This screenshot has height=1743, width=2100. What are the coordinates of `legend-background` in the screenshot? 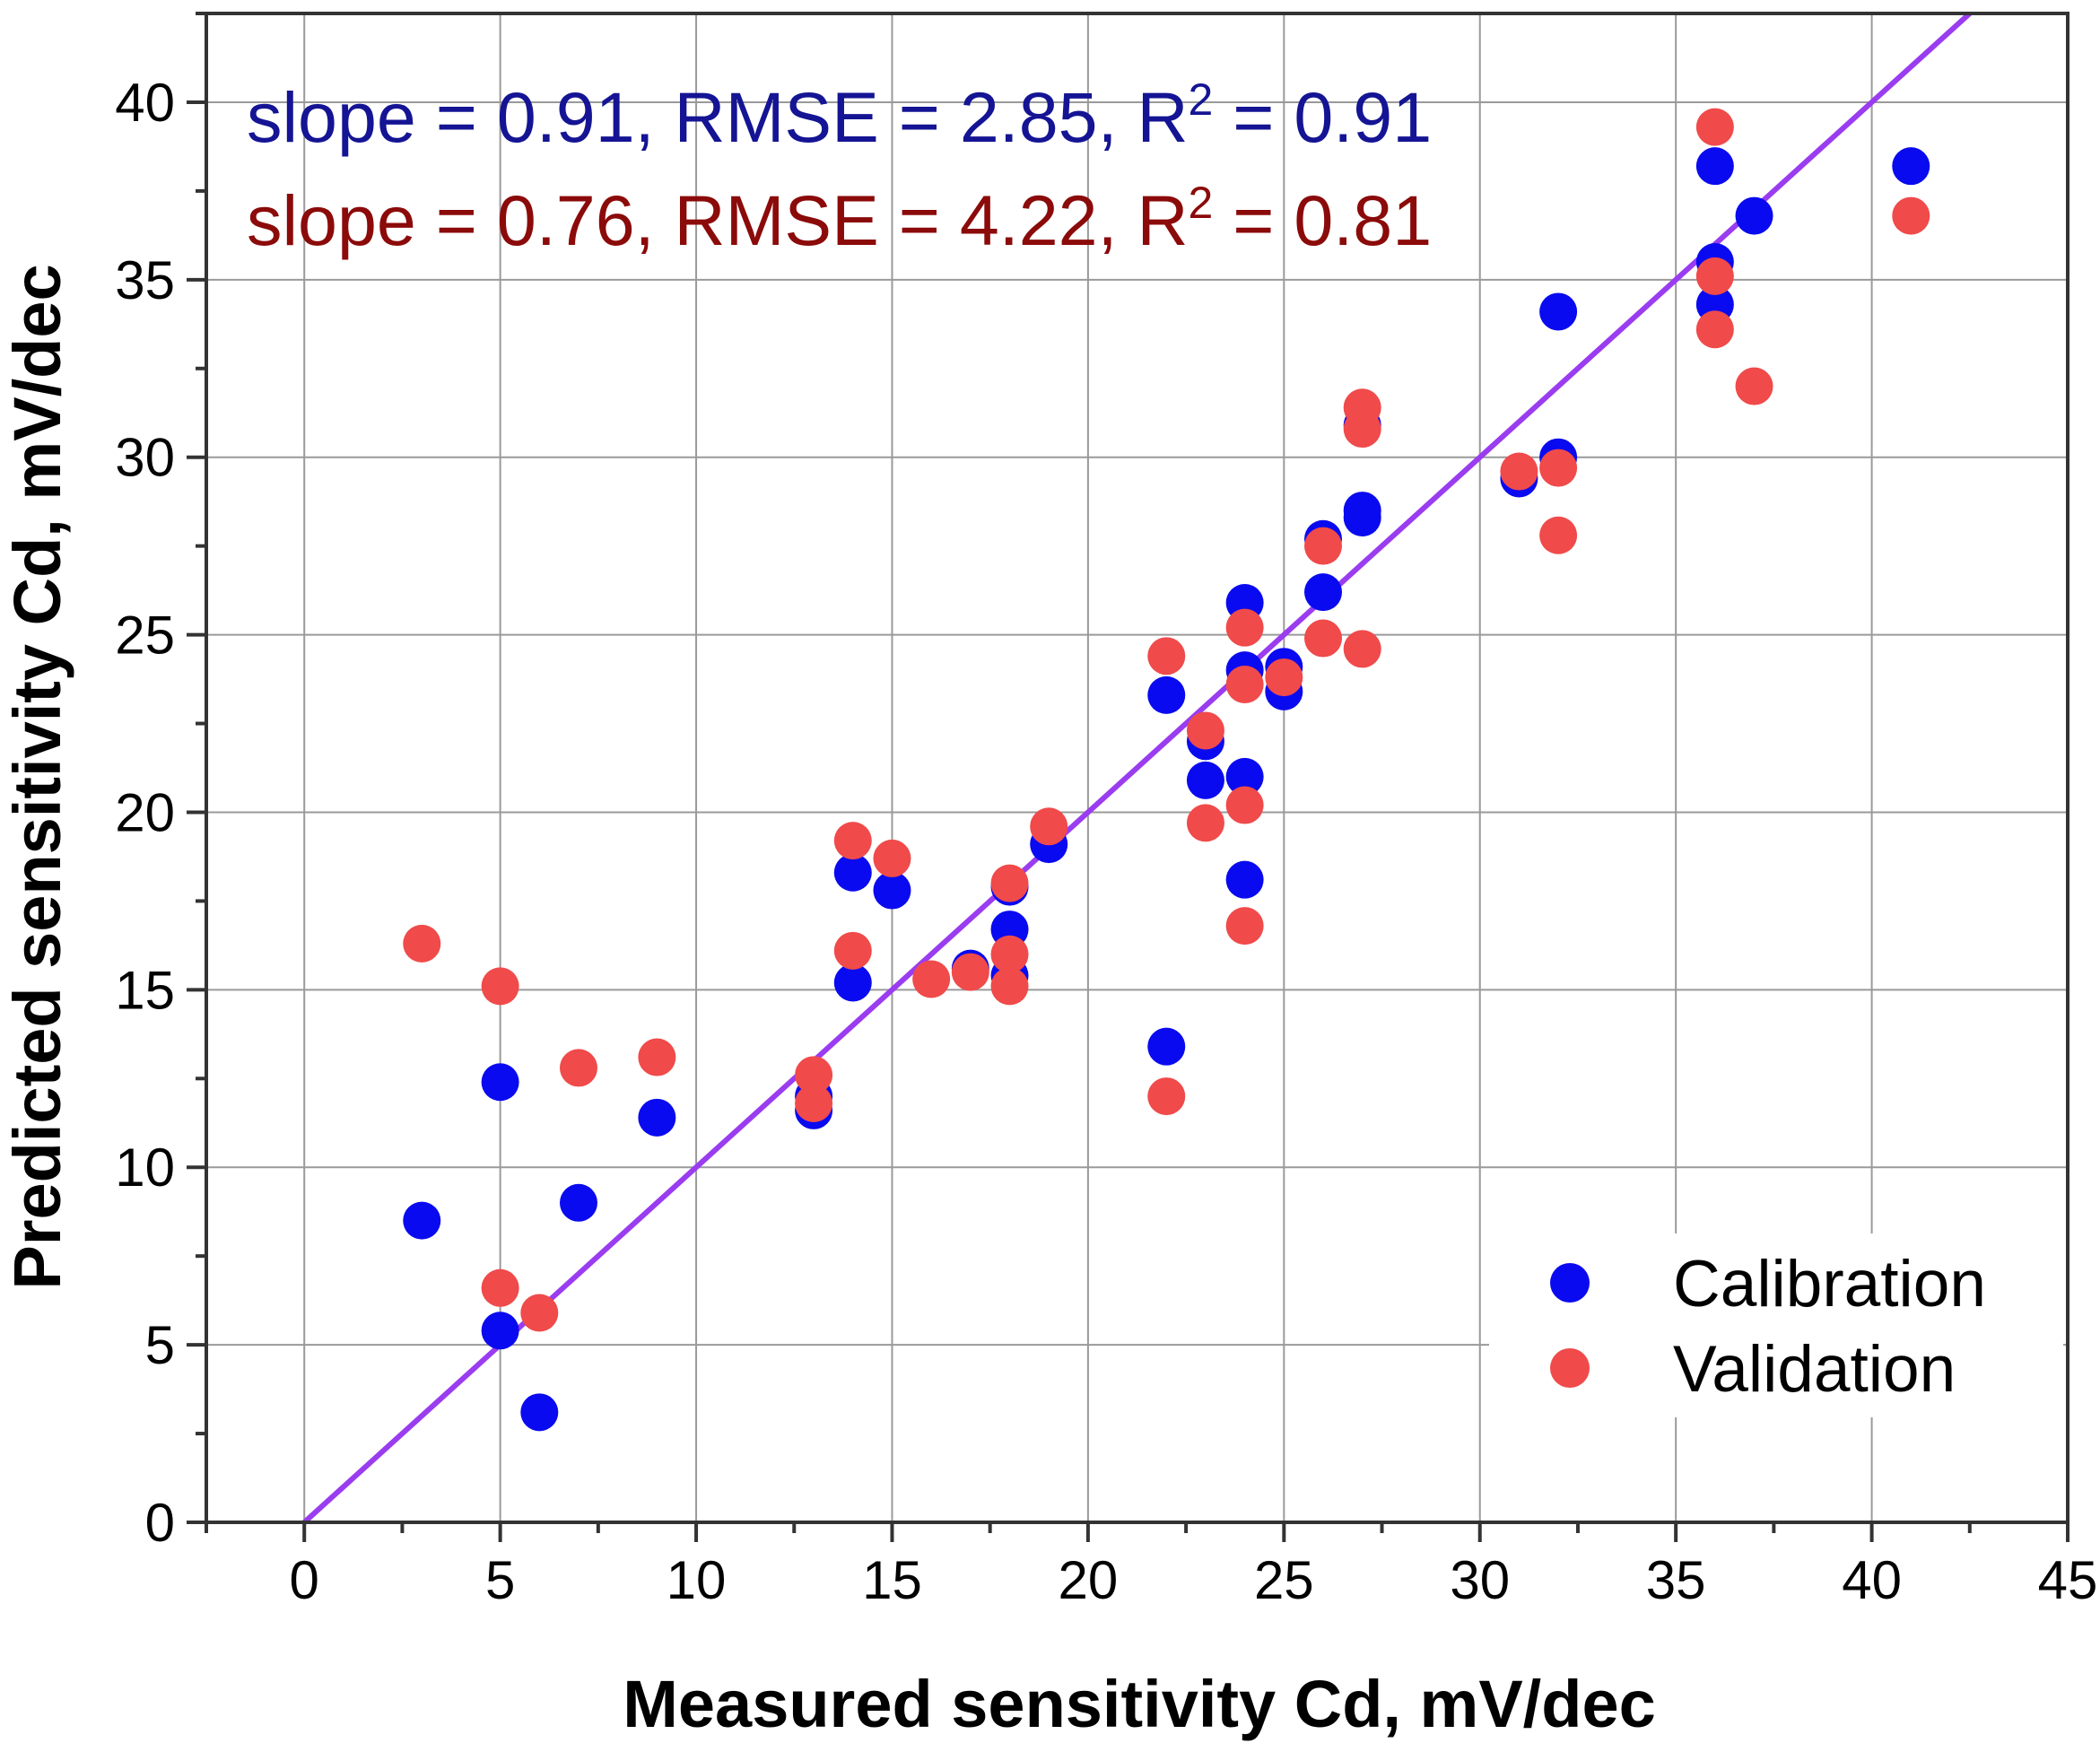 It's located at (1776, 1325).